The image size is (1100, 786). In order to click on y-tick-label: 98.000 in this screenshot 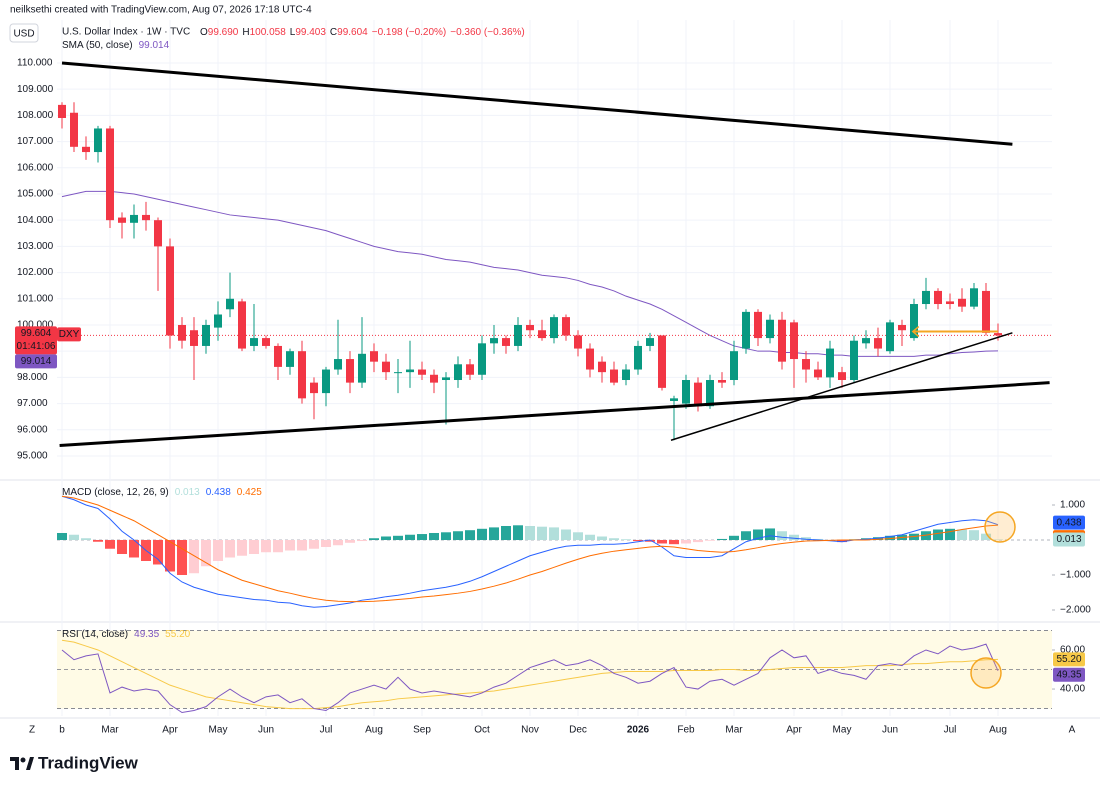, I will do `click(32, 377)`.